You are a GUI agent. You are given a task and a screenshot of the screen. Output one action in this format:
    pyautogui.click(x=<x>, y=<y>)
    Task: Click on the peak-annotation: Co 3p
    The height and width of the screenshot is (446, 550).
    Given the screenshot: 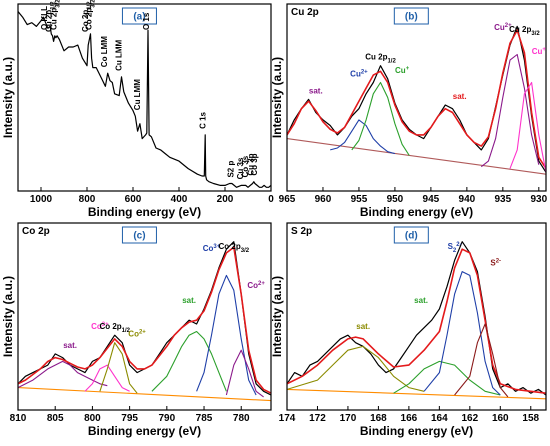 What is the action you would take?
    pyautogui.click(x=254, y=164)
    